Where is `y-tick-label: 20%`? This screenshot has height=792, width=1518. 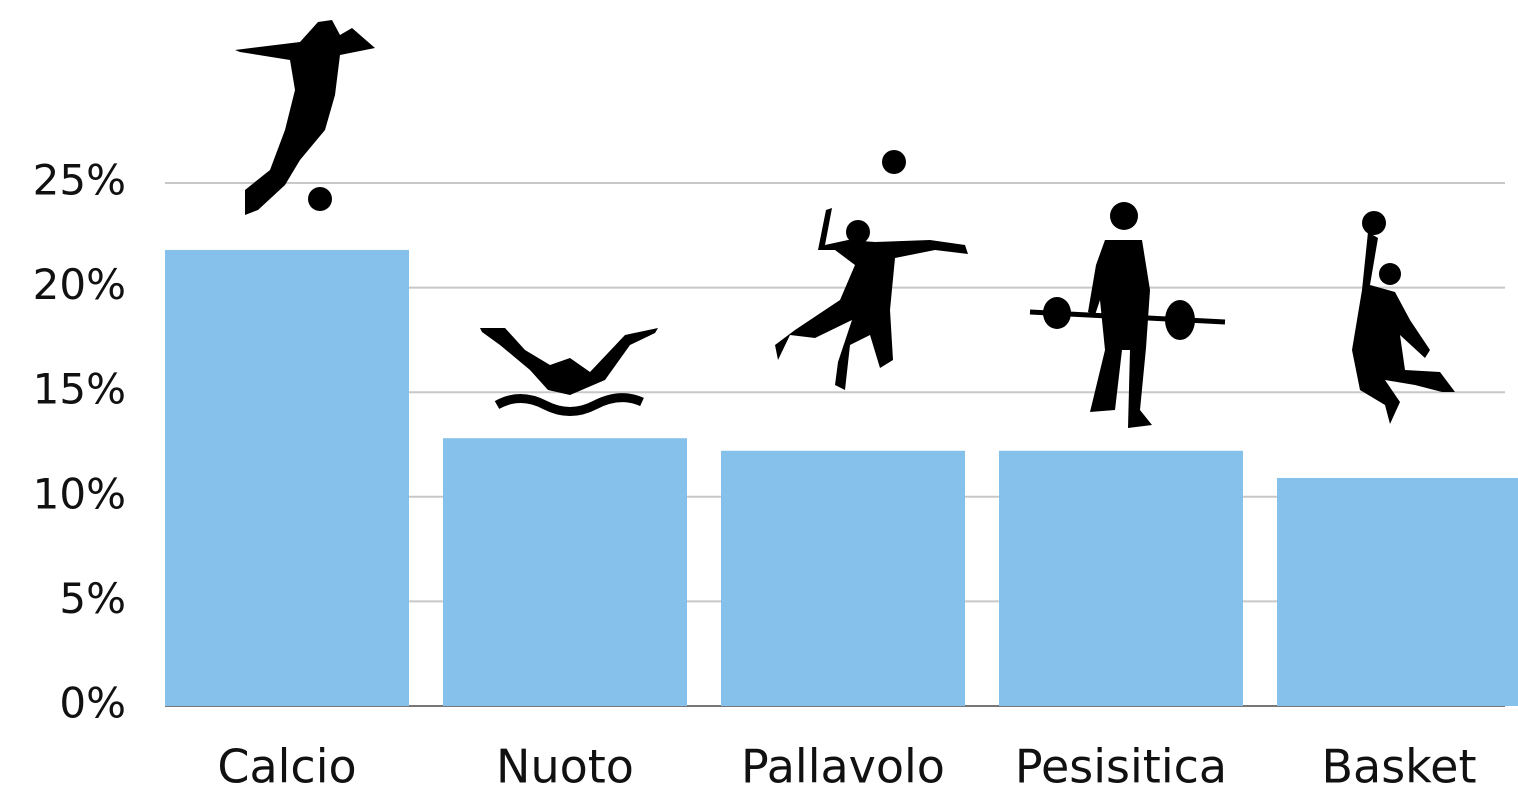
y-tick-label: 20% is located at coordinates (79, 284).